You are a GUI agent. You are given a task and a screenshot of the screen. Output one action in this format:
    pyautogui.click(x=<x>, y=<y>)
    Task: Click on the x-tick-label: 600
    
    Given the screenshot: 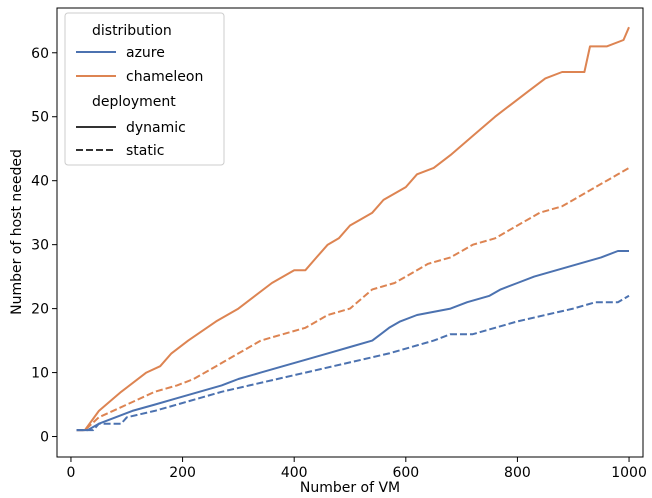 What is the action you would take?
    pyautogui.click(x=405, y=473)
    